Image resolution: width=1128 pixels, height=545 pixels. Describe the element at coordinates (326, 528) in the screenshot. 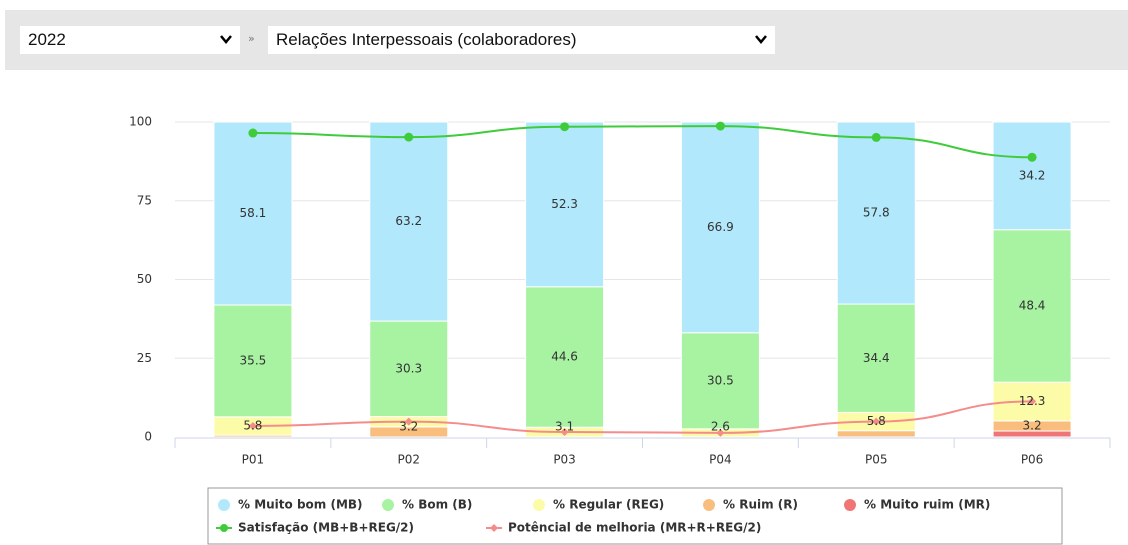

I see `legend-label: Satisfação (MB+B+REG/2)` at that location.